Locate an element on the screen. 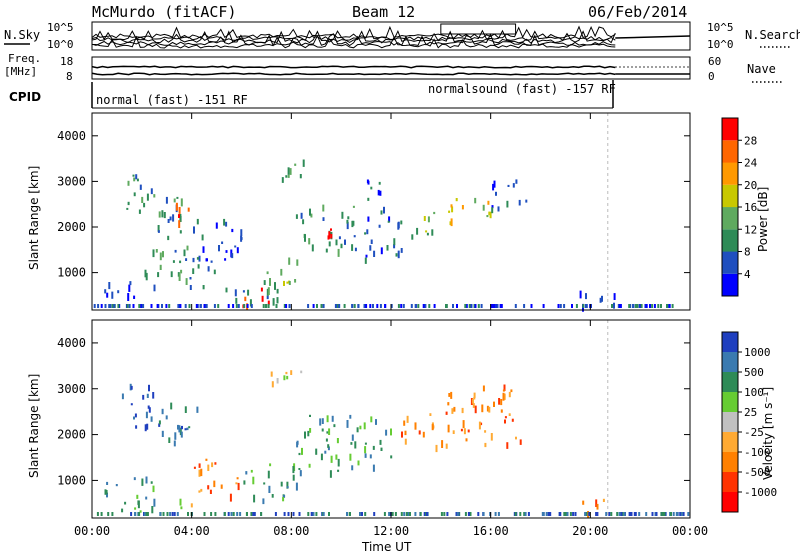  noise-box is located at coordinates (478, 29).